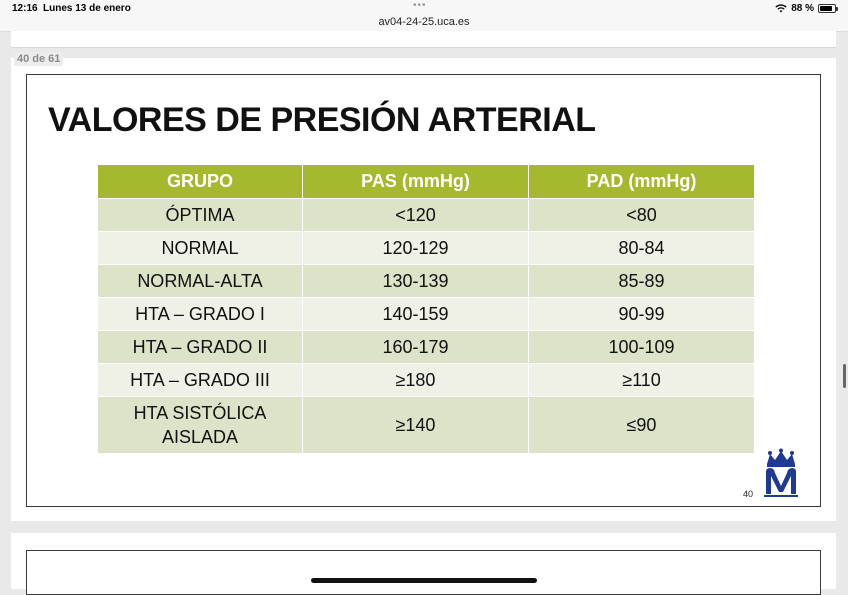 The height and width of the screenshot is (595, 848). Describe the element at coordinates (424, 22) in the screenshot. I see `address-bar-url: av04-24-25.uca.es` at that location.